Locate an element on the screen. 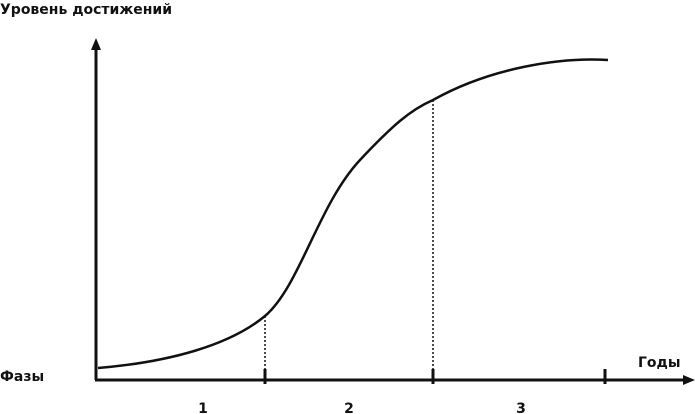 Image resolution: width=695 pixels, height=414 pixels. phase-label: 2 is located at coordinates (349, 407).